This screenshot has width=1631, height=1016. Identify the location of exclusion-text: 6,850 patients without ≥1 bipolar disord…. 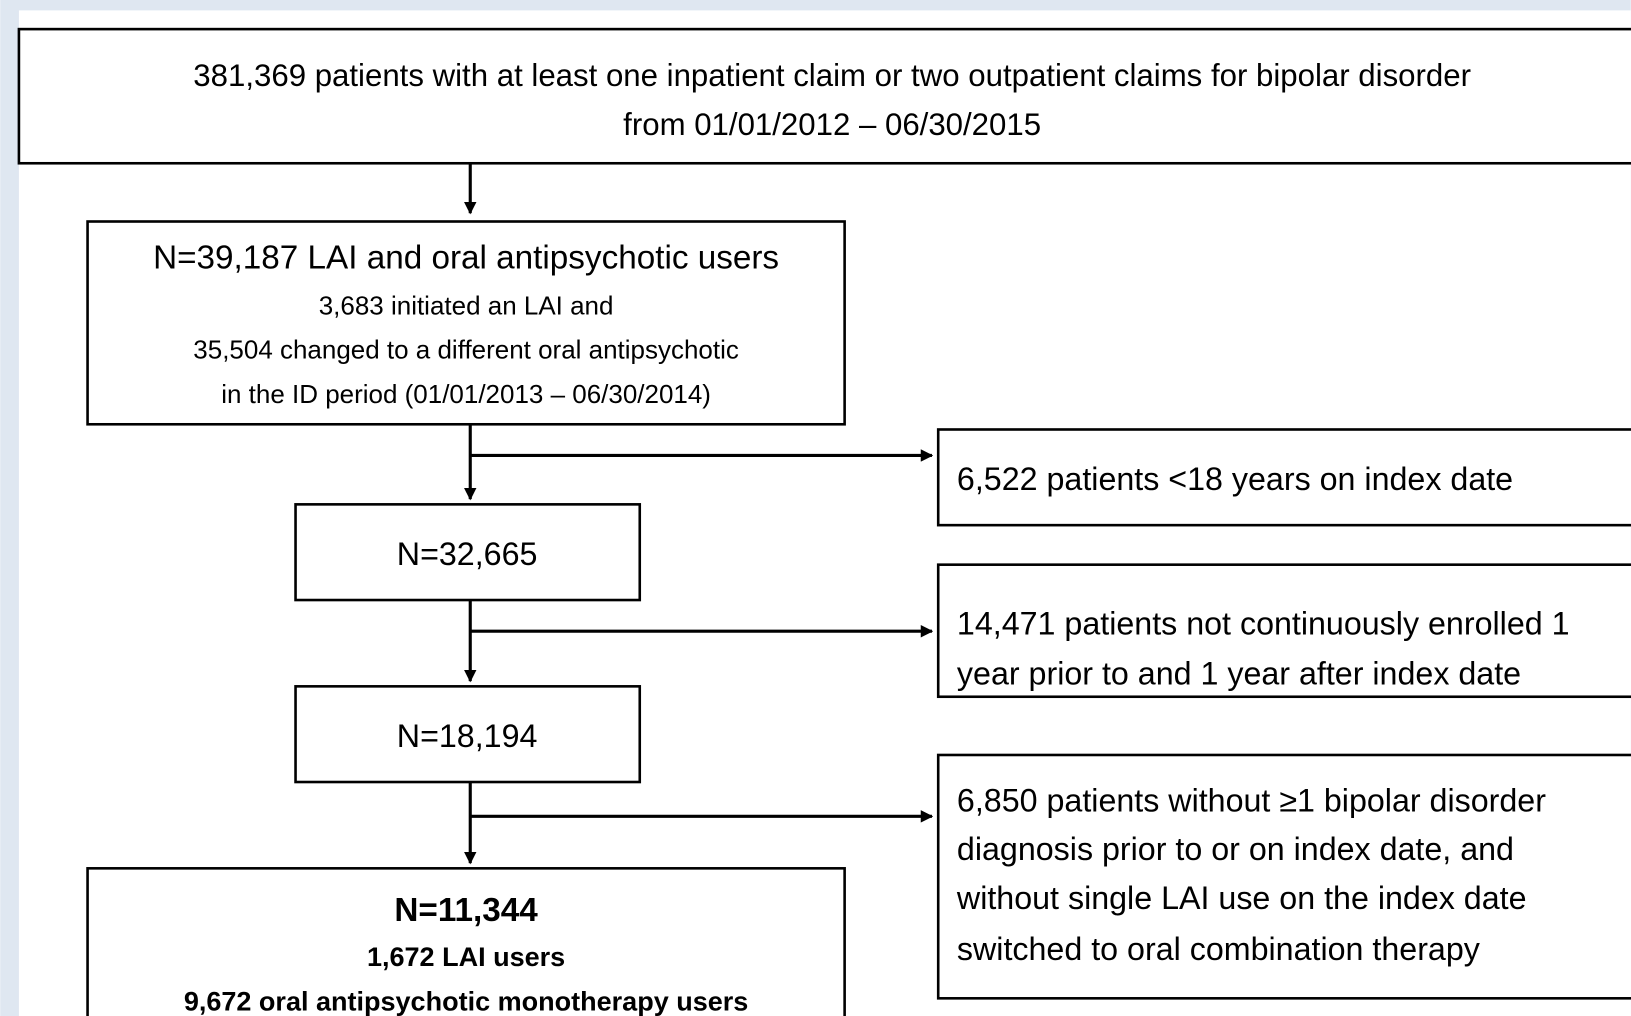
(1251, 800).